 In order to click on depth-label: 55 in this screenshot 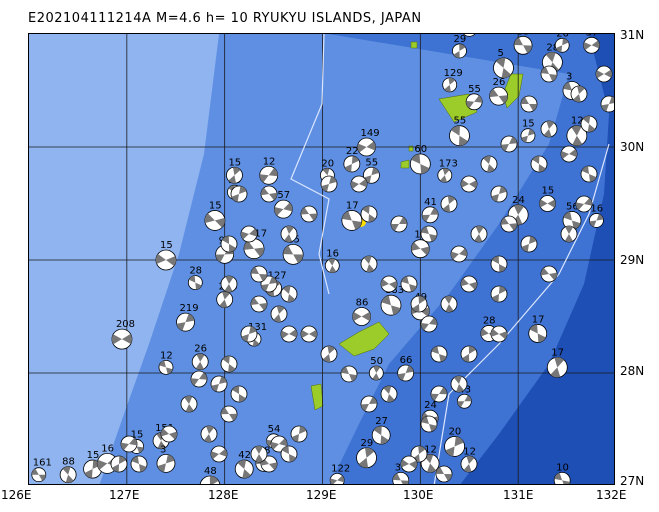, I will do `click(459, 121)`.